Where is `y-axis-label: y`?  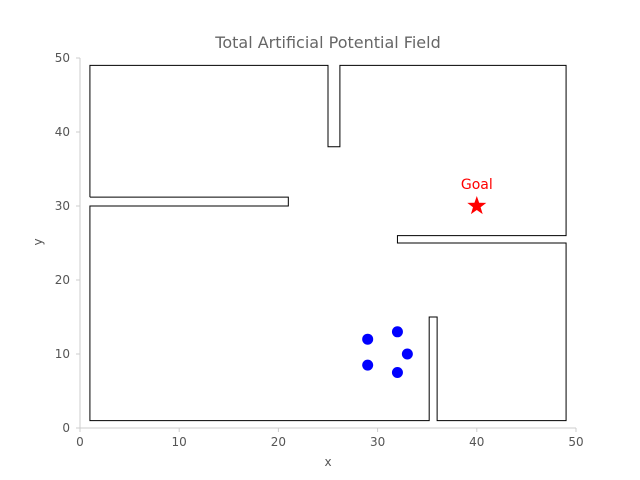 y-axis-label: y is located at coordinates (38, 241).